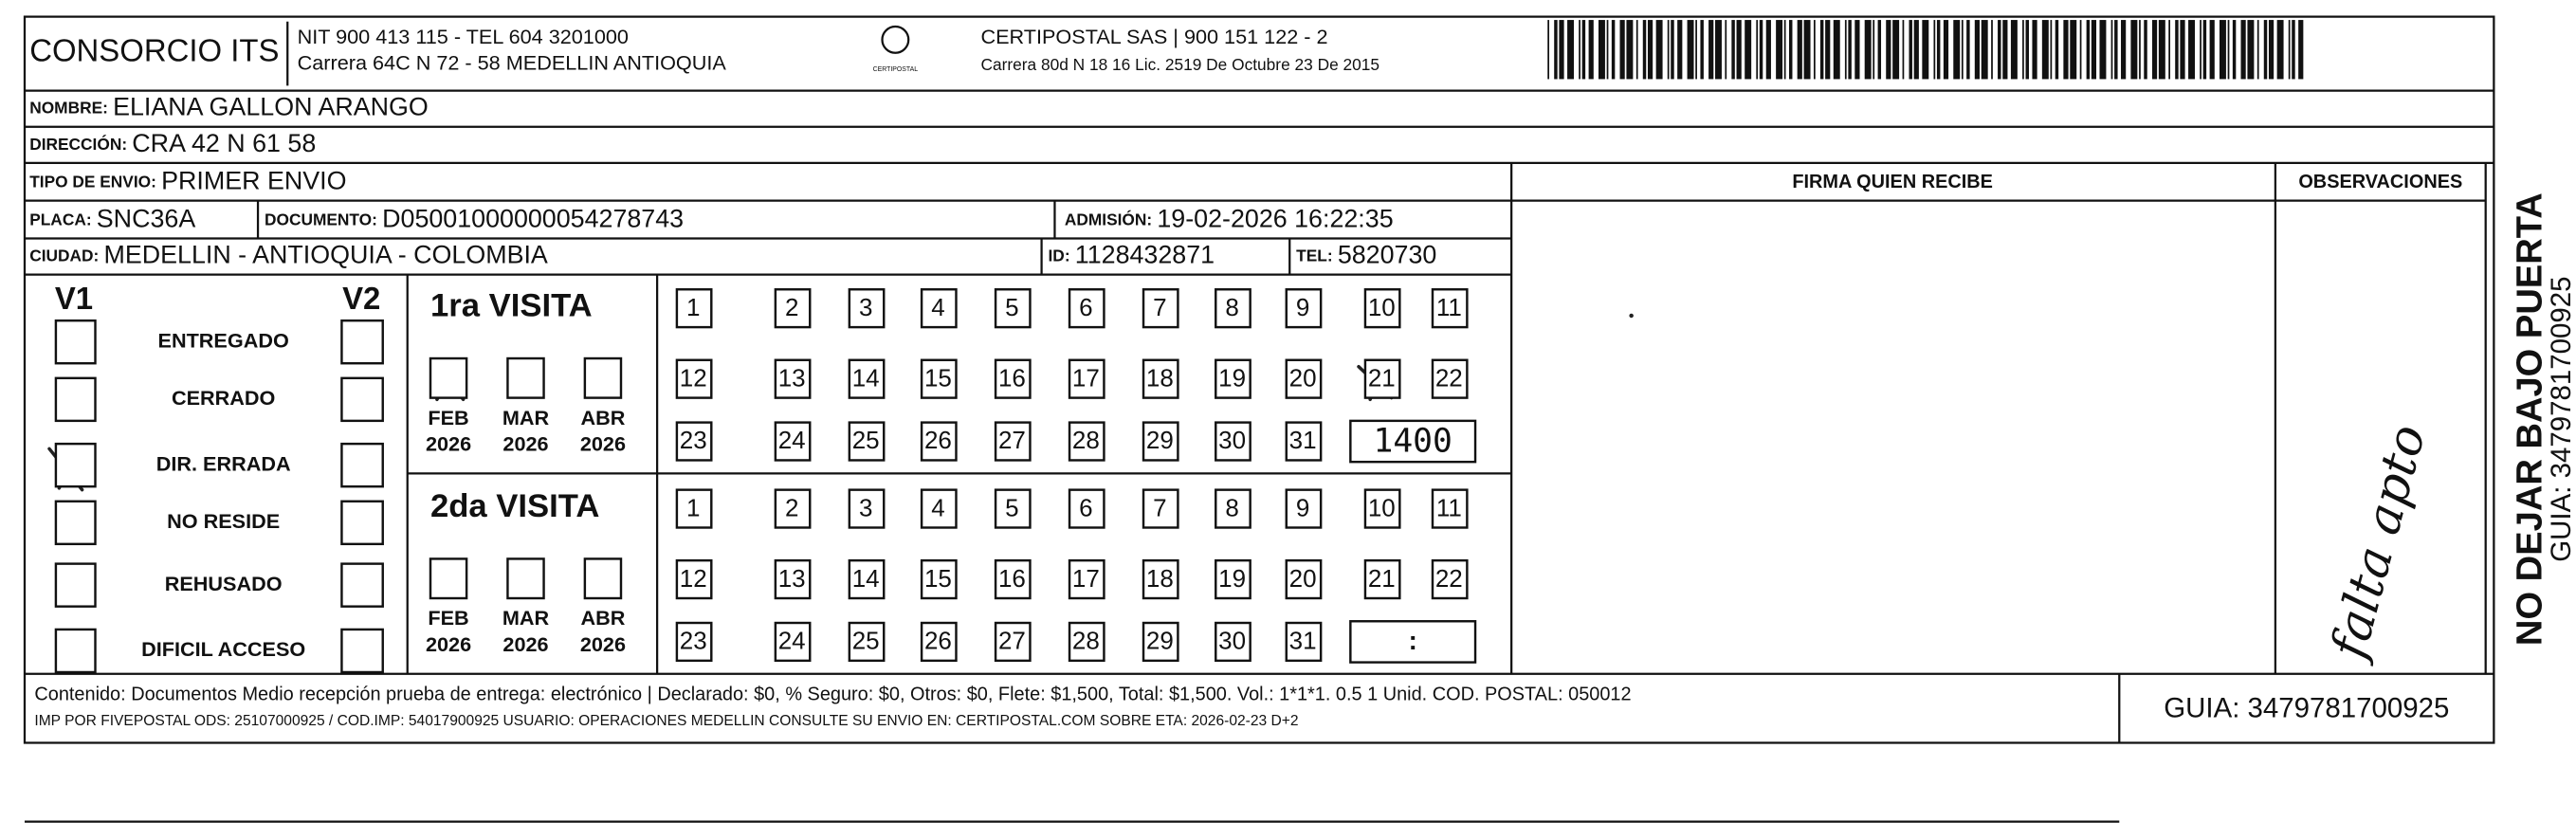 This screenshot has height=840, width=2576. I want to click on day-number: 29, so click(1160, 440).